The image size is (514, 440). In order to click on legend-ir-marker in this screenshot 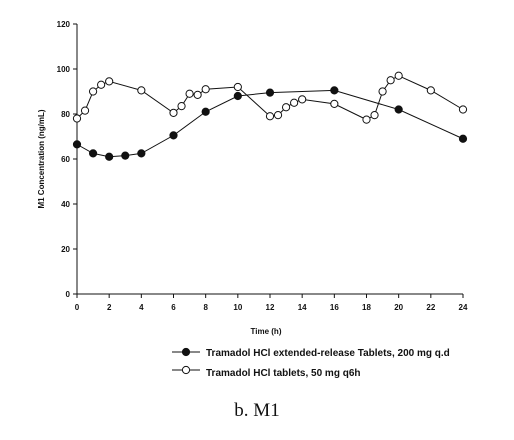, I will do `click(186, 370)`.